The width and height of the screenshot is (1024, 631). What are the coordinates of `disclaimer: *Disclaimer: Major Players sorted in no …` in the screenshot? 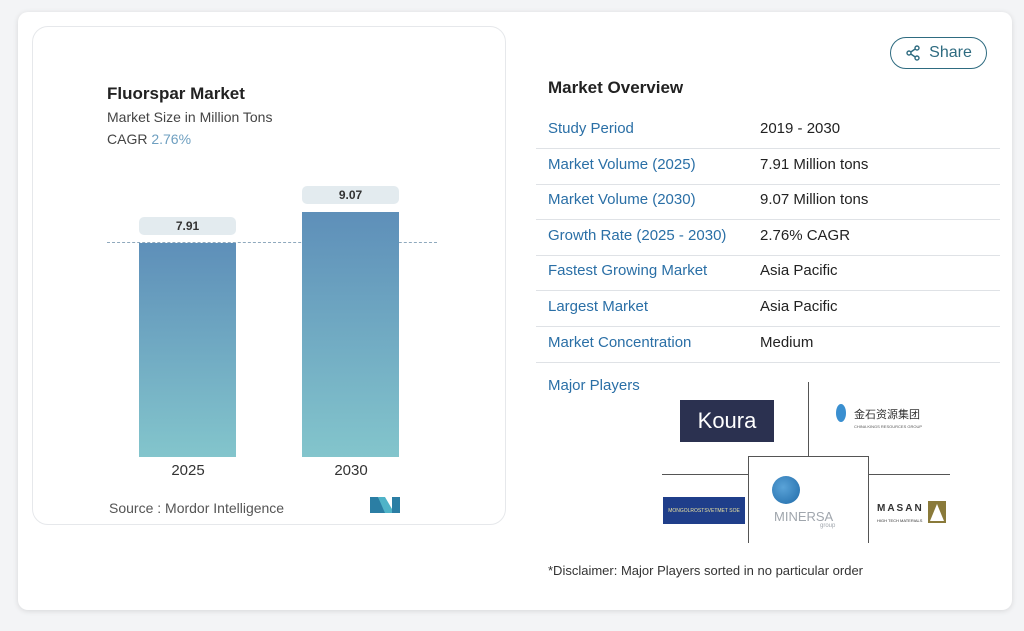 It's located at (706, 570).